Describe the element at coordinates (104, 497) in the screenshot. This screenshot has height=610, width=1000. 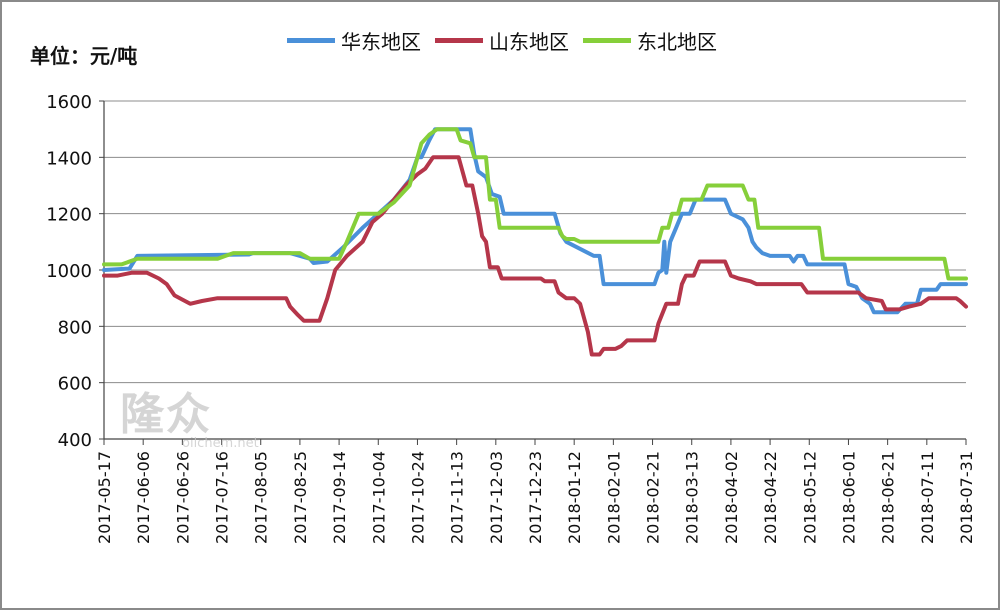
I see `x-tick-label: 2017-05-17` at that location.